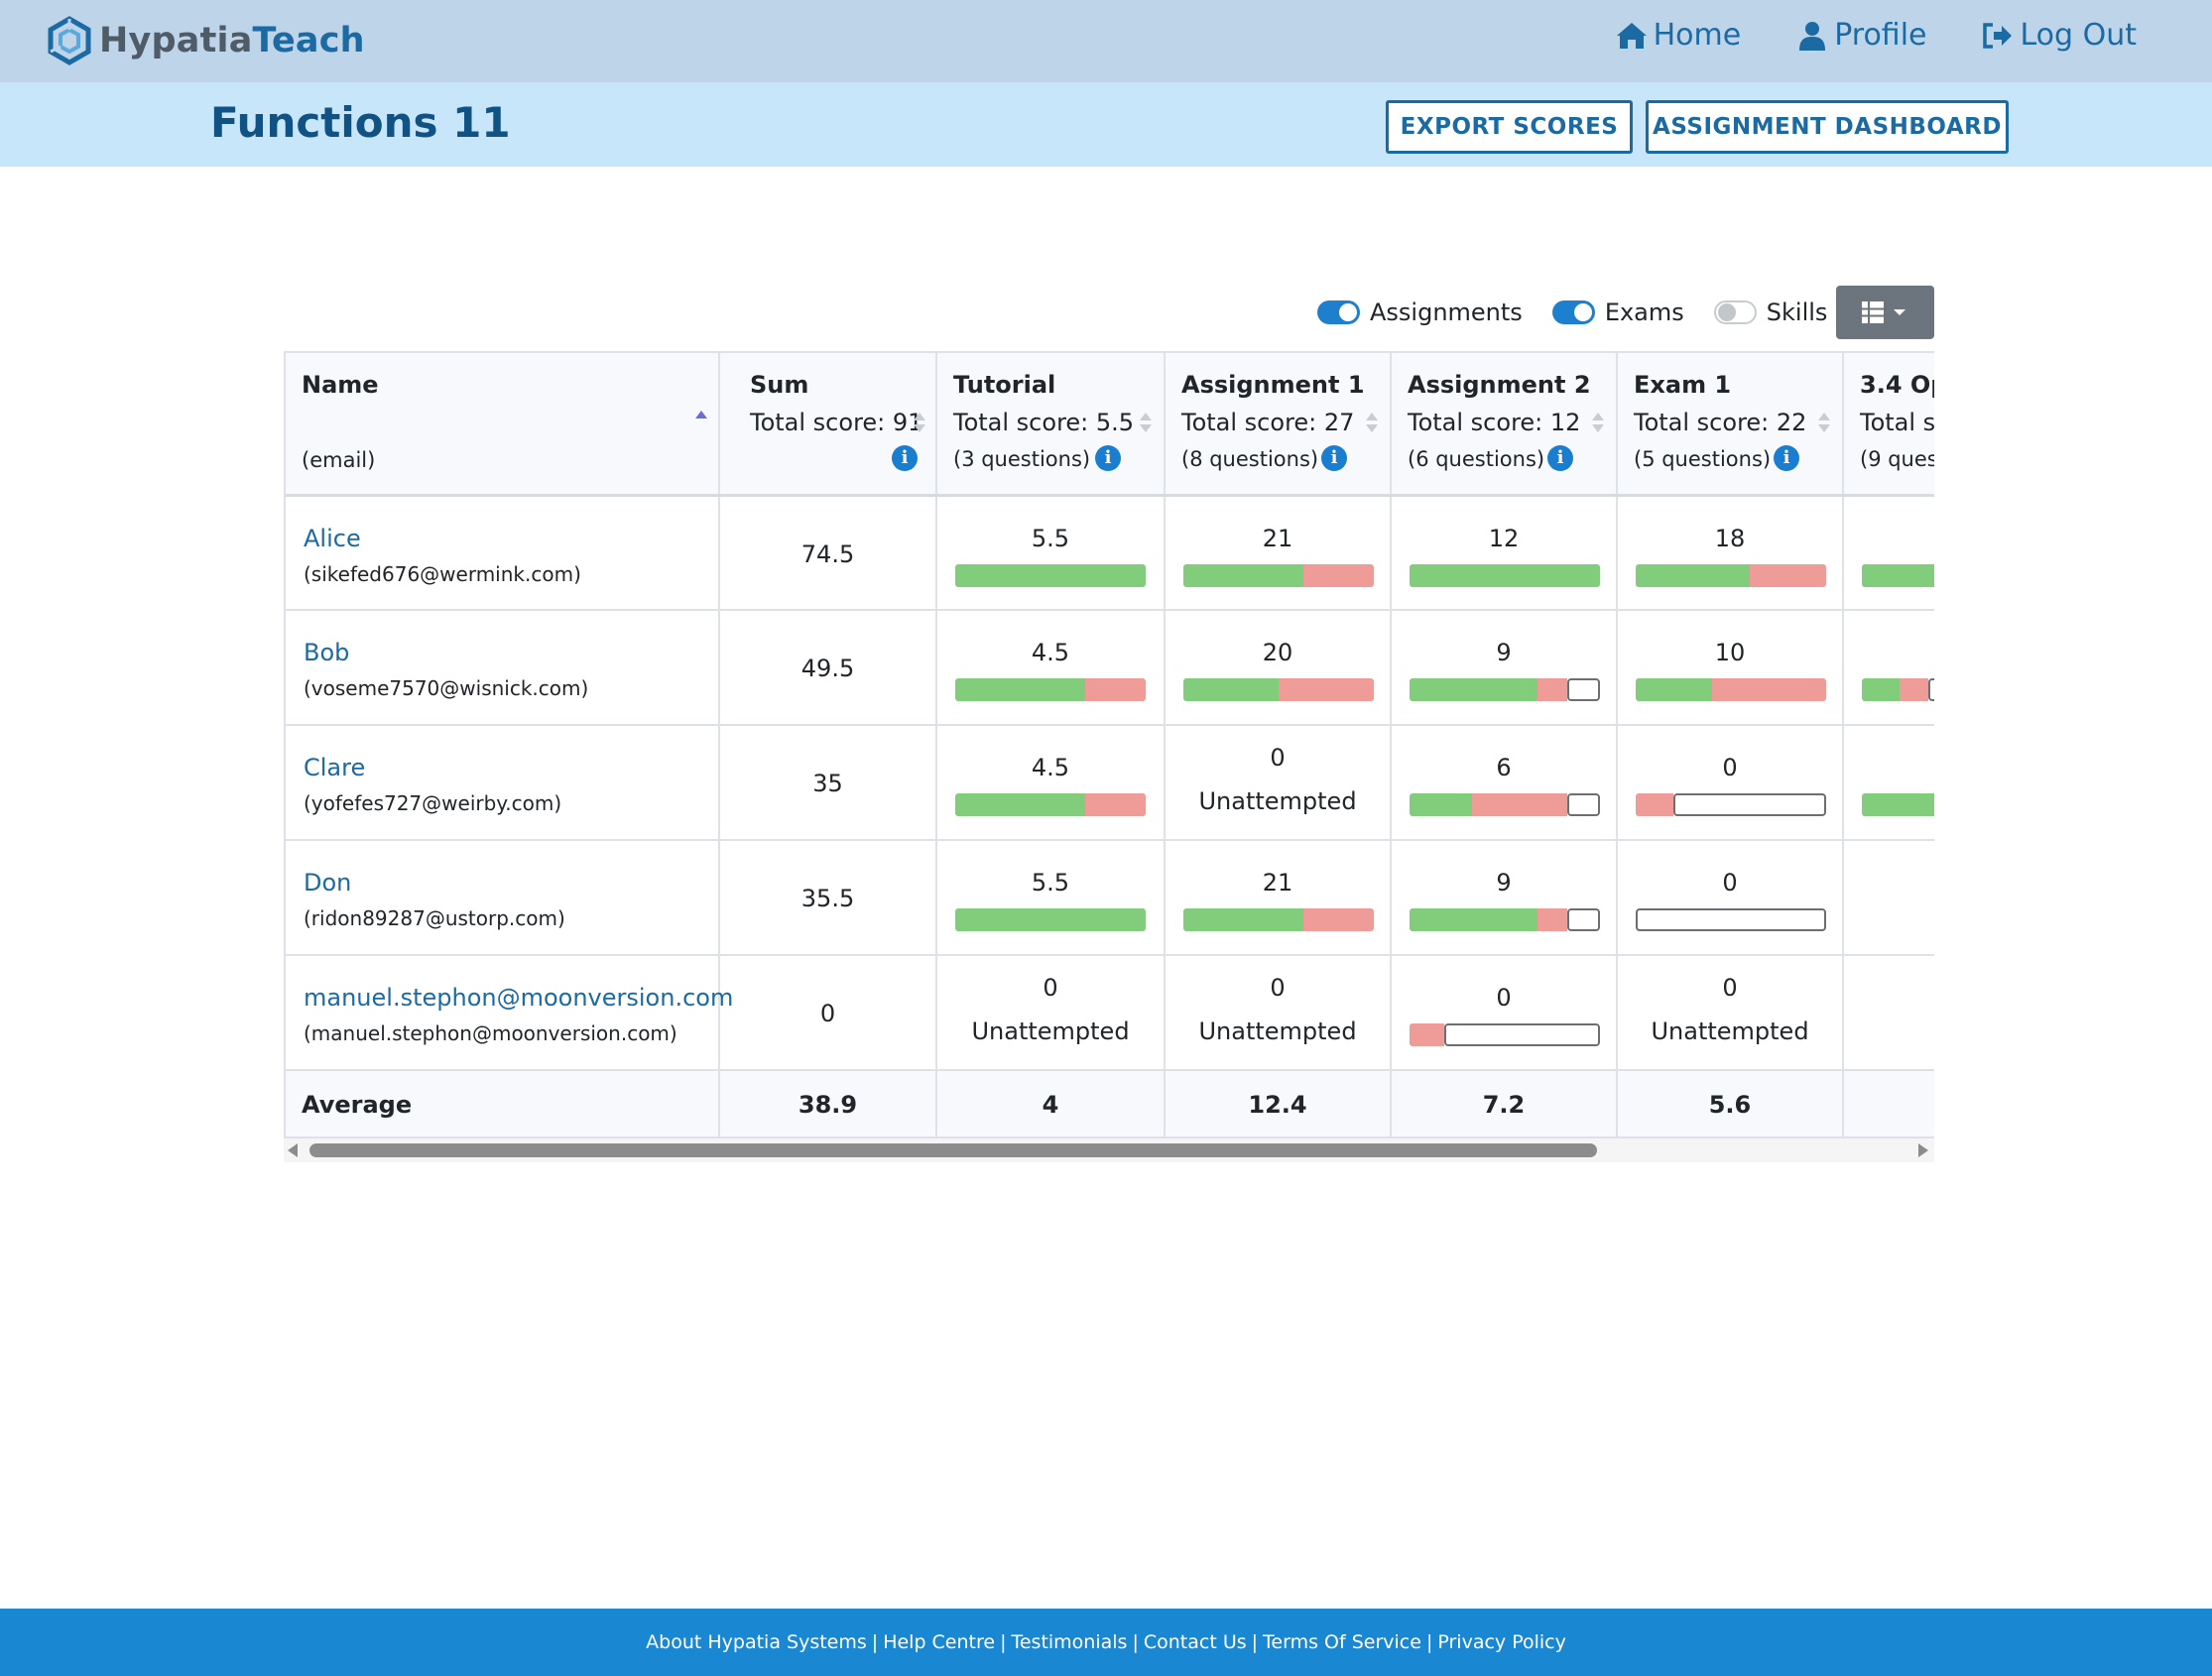 This screenshot has height=1676, width=2212. I want to click on nav-home-link: Home, so click(1678, 36).